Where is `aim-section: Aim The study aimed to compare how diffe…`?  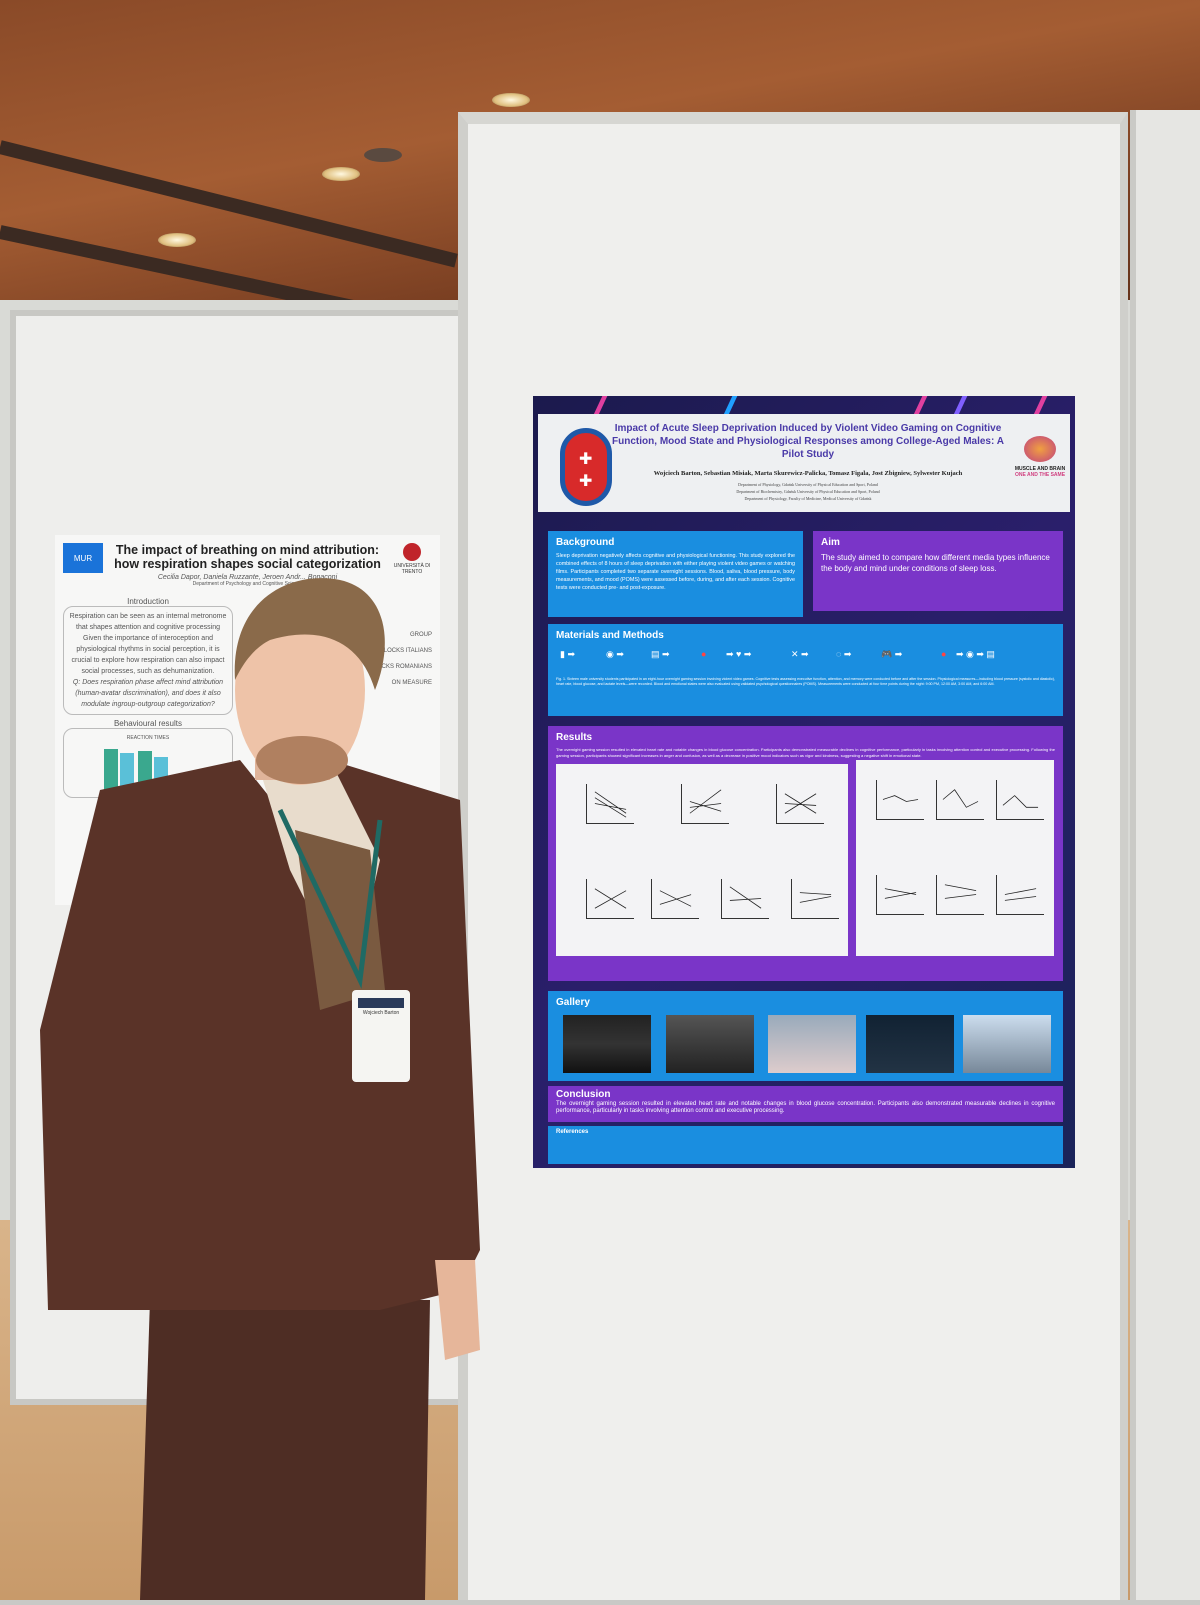
aim-section: Aim The study aimed to compare how diffe… is located at coordinates (938, 571).